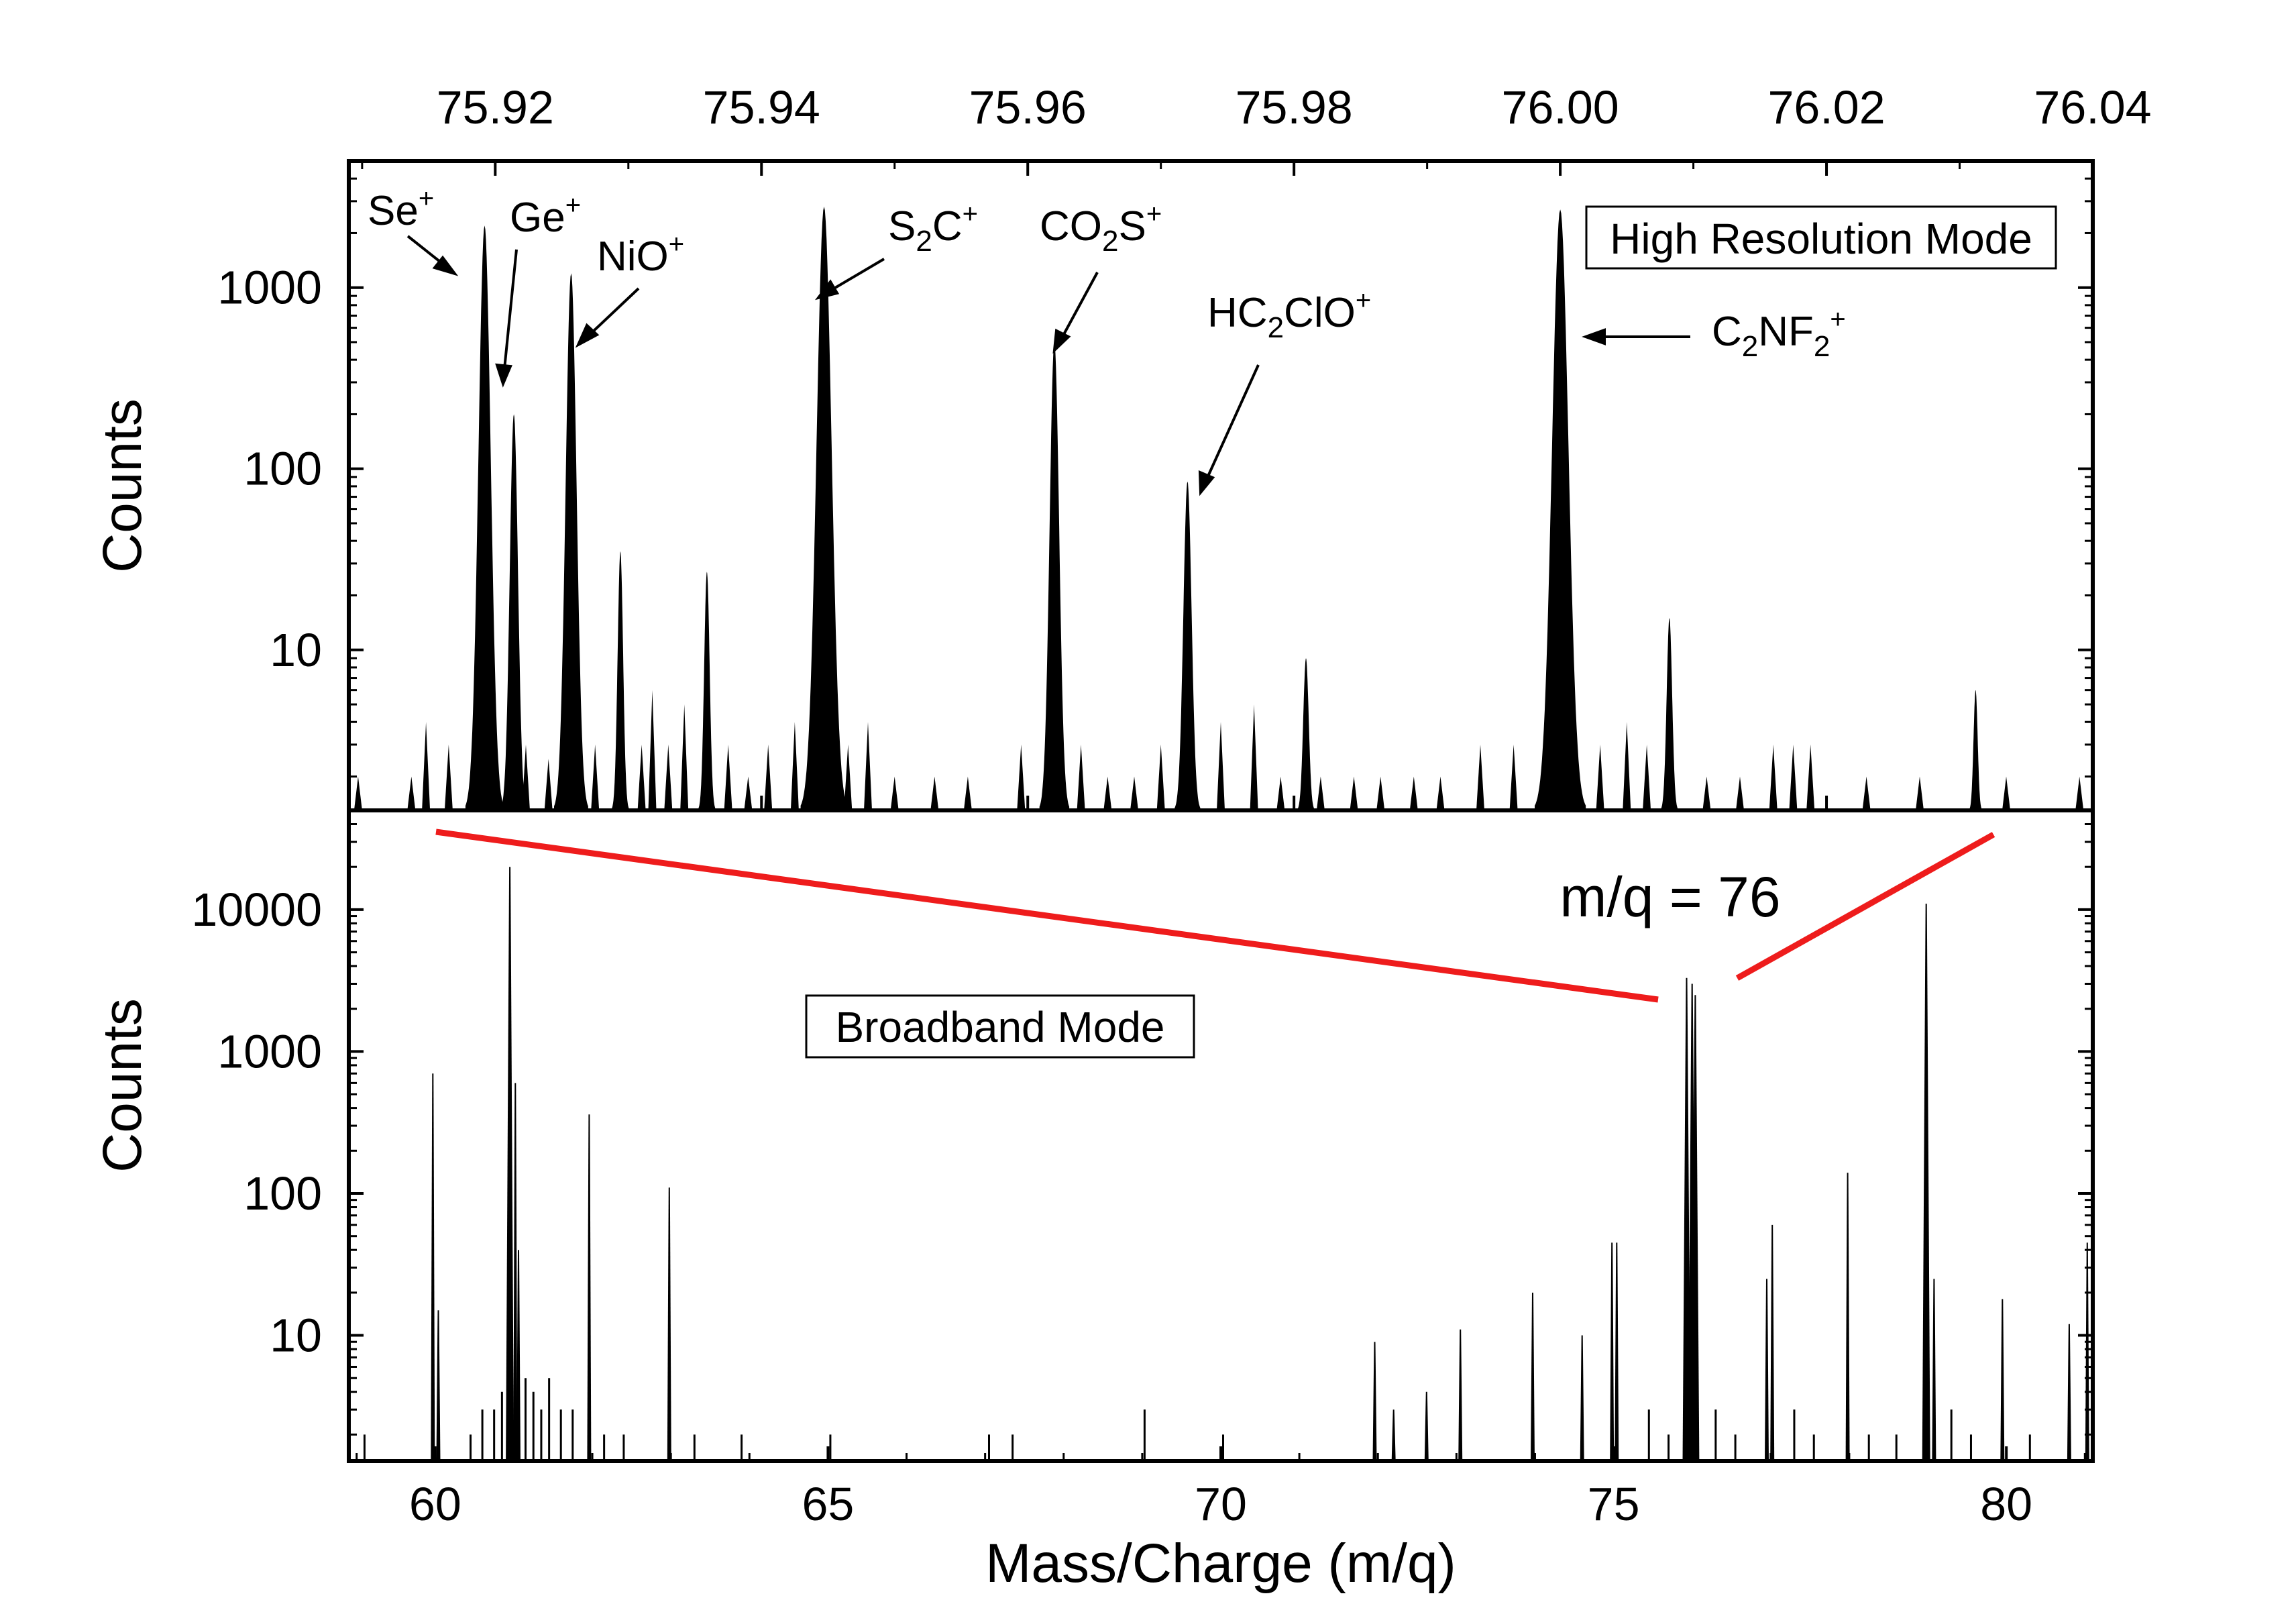 The width and height of the screenshot is (2296, 1604). Describe the element at coordinates (1560, 107) in the screenshot. I see `top-x-tick-label: 76.00` at that location.